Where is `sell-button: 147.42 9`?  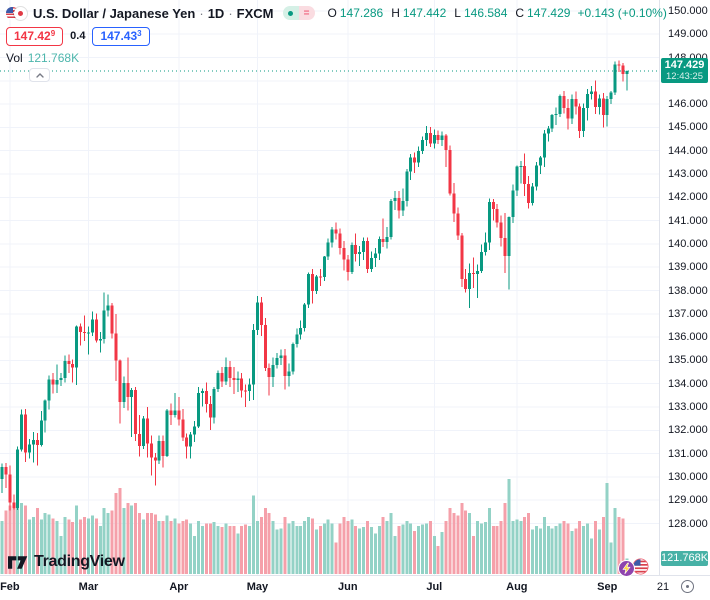 sell-button: 147.42 9 is located at coordinates (35, 36).